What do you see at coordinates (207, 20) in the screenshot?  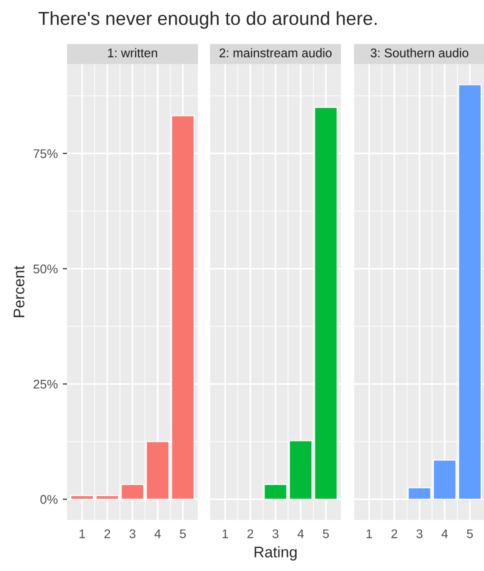 I see `text: There's never enough to do around here.` at bounding box center [207, 20].